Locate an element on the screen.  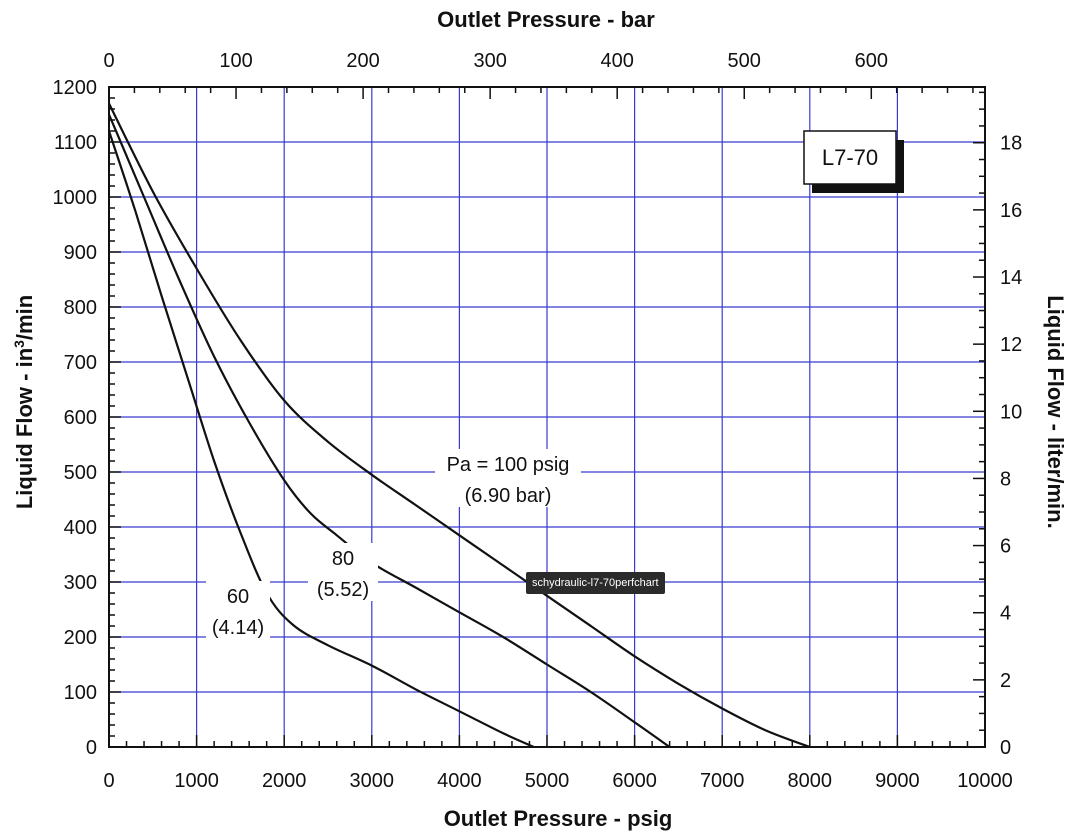
y-tick-label: 100 is located at coordinates (80, 693).